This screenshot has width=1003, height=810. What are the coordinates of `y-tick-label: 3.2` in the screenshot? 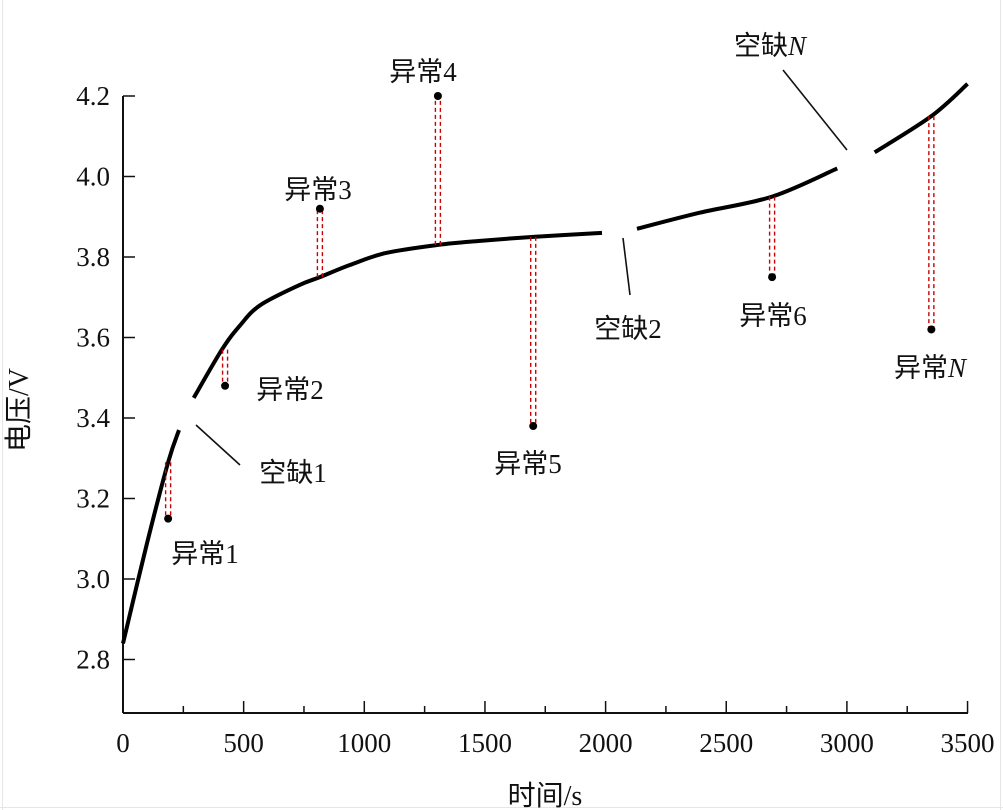 It's located at (93, 499).